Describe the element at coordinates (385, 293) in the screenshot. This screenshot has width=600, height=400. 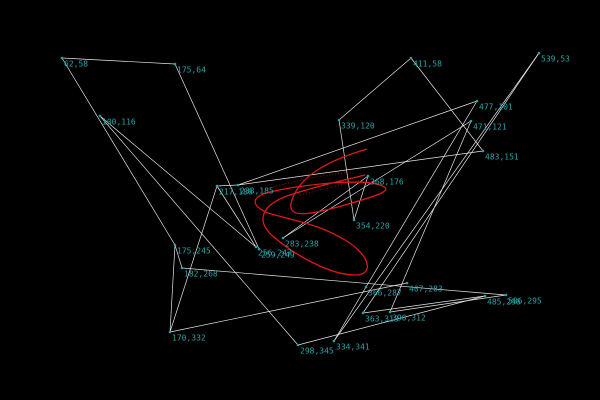
I see `node-label: 366,287` at that location.